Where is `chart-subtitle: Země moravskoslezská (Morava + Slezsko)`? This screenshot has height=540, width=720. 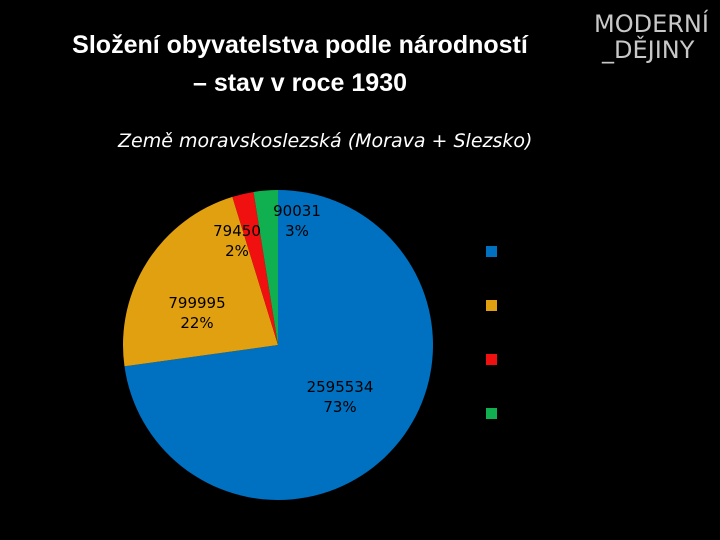
chart-subtitle: Země moravskoslezská (Morava + Slezsko) is located at coordinates (325, 141).